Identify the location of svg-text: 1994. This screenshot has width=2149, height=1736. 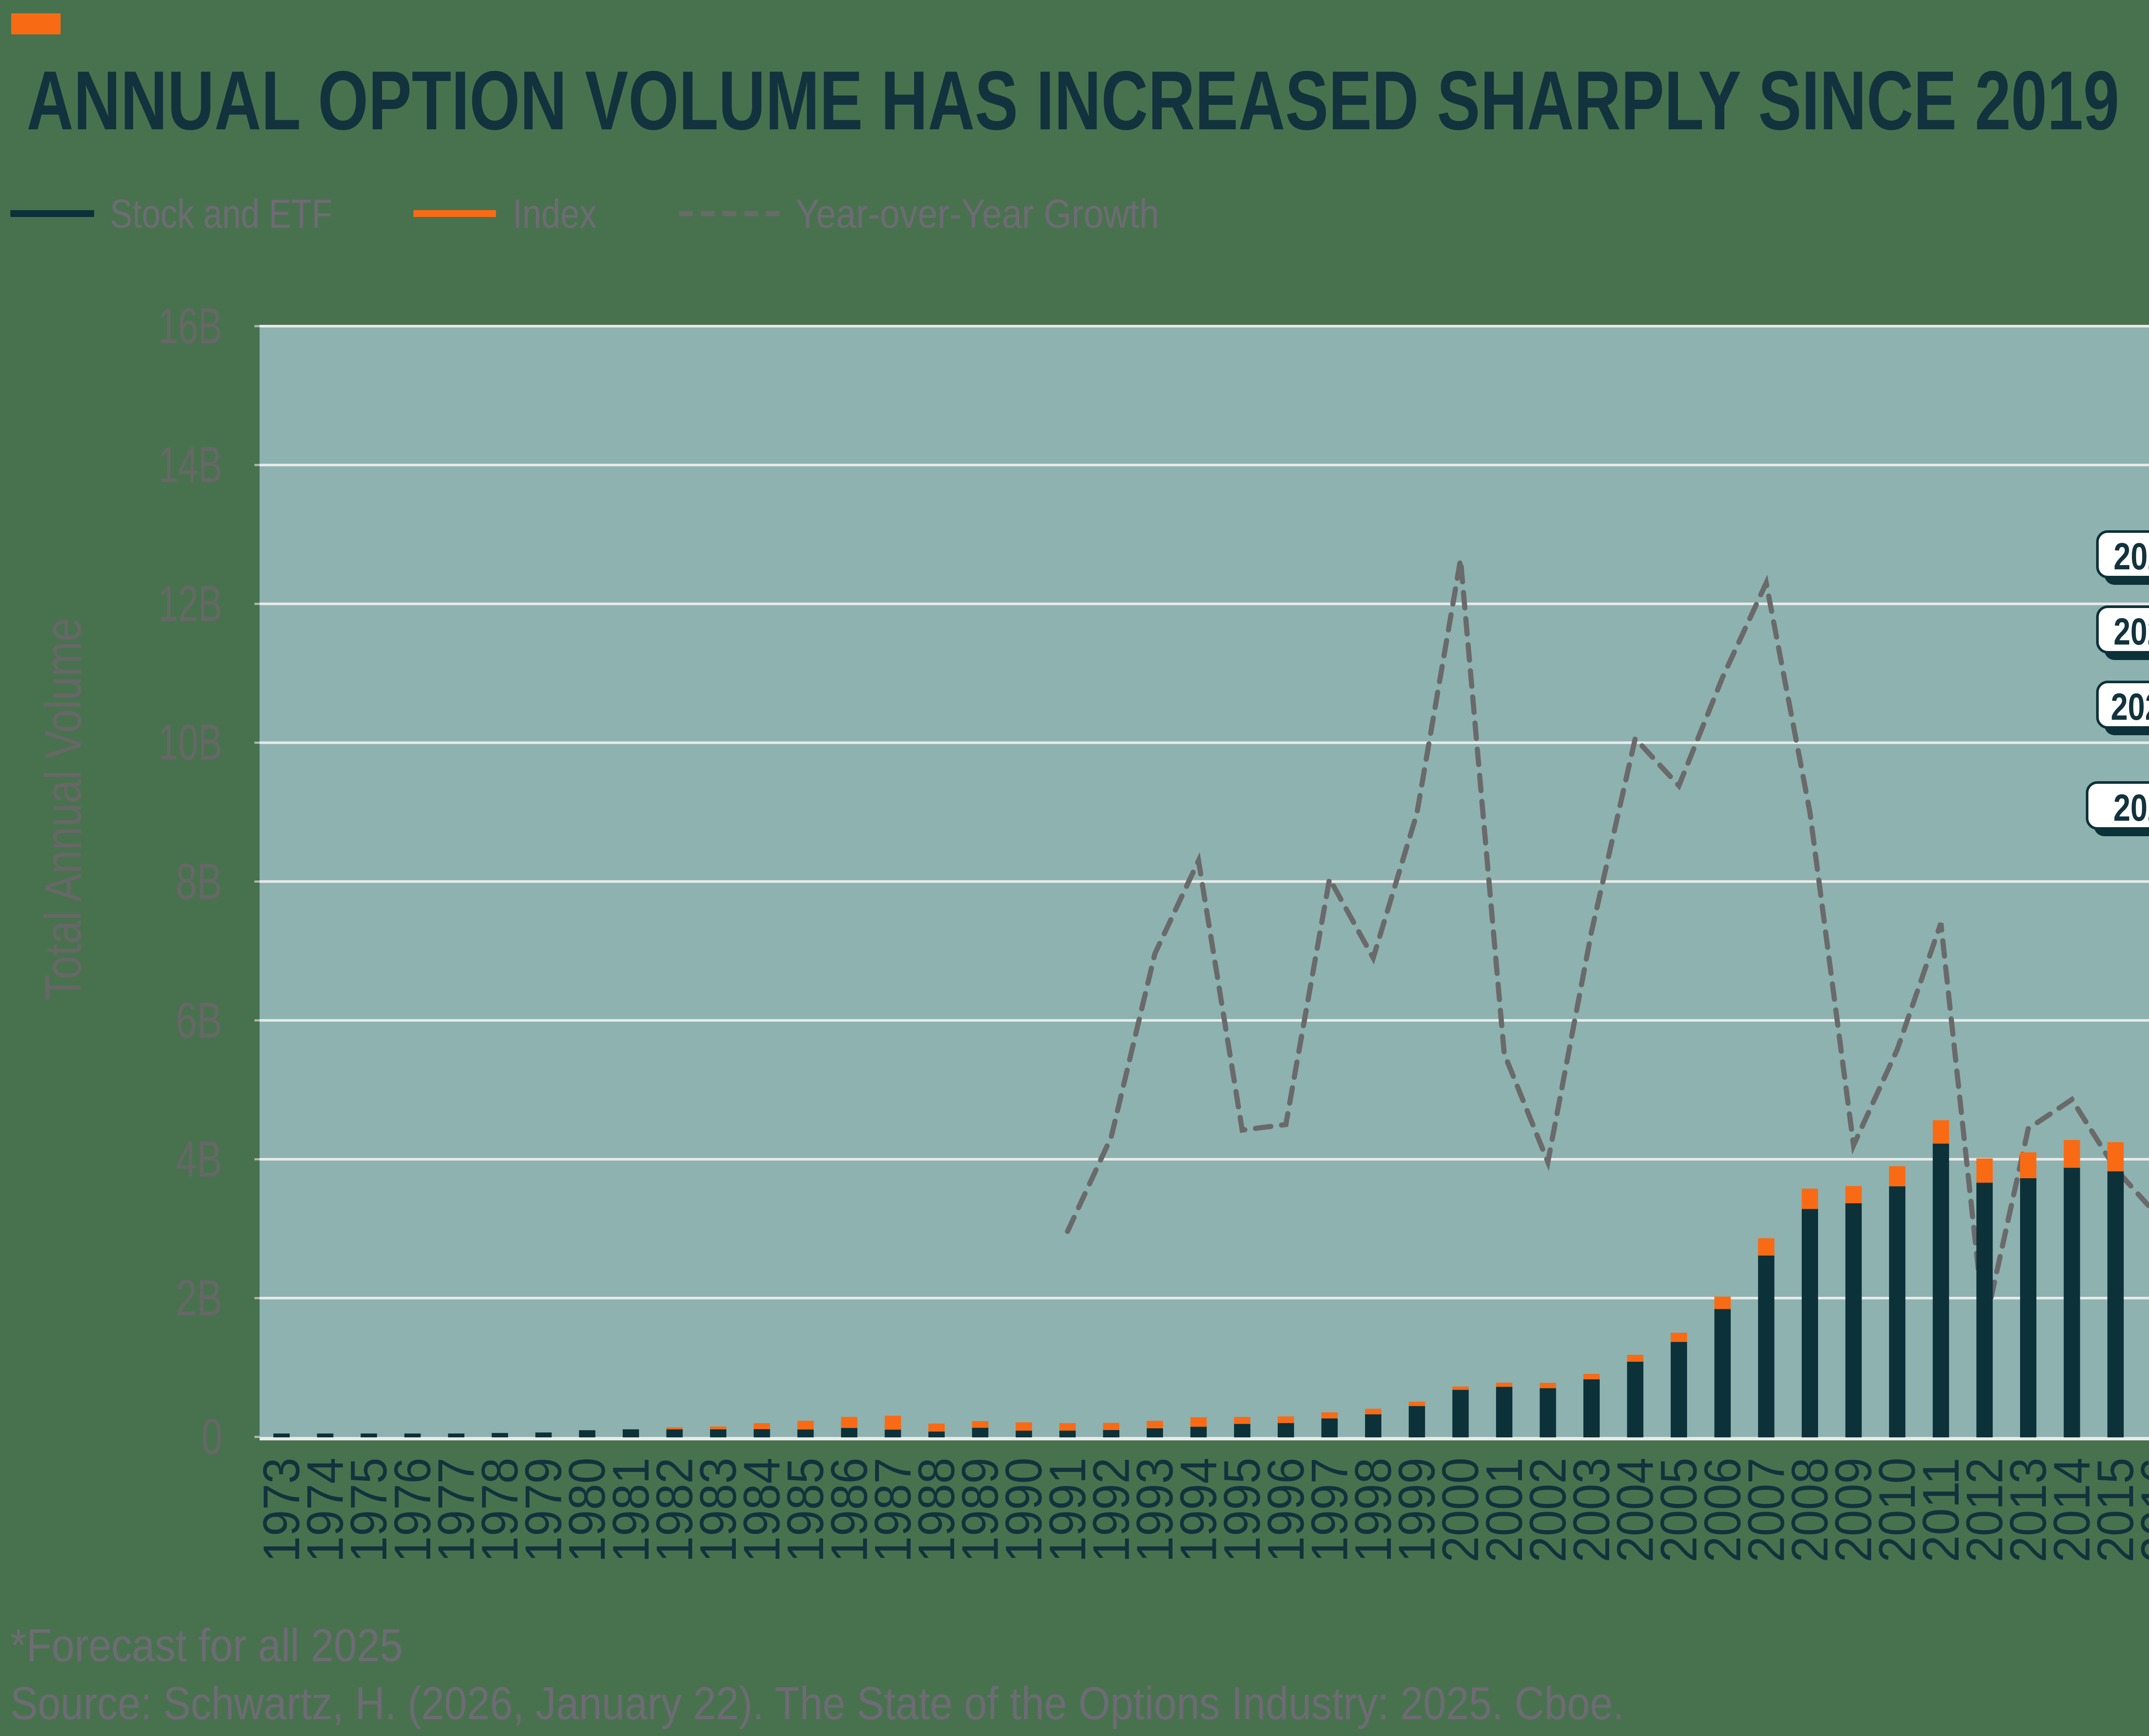
(1199, 1510).